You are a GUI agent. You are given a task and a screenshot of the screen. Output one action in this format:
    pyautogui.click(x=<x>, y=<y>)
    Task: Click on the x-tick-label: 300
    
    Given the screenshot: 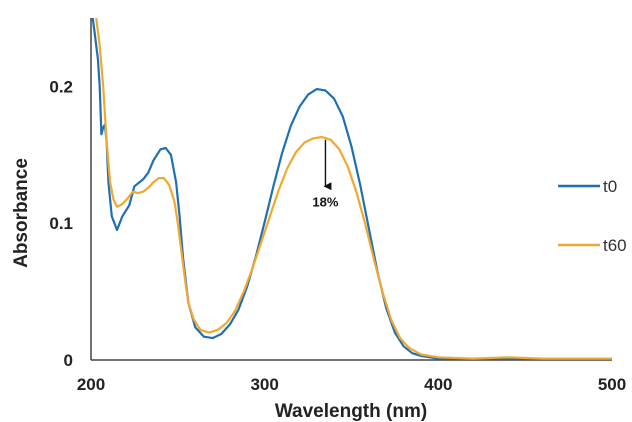 What is the action you would take?
    pyautogui.click(x=264, y=384)
    